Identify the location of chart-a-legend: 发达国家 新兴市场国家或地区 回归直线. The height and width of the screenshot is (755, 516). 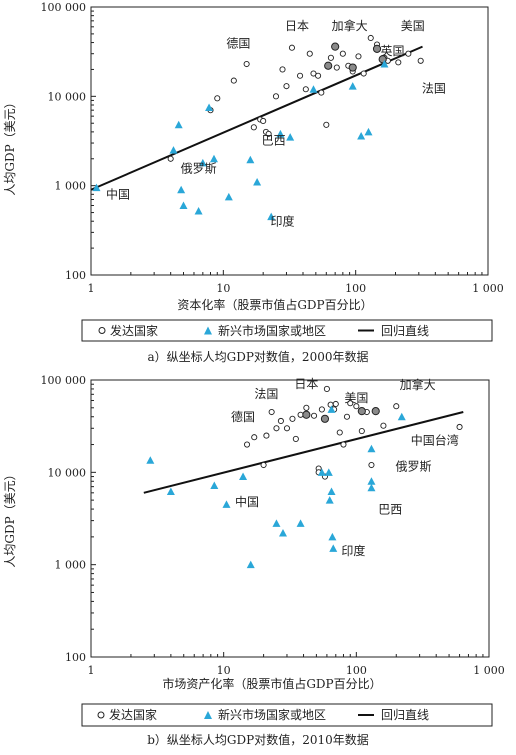
(287, 330).